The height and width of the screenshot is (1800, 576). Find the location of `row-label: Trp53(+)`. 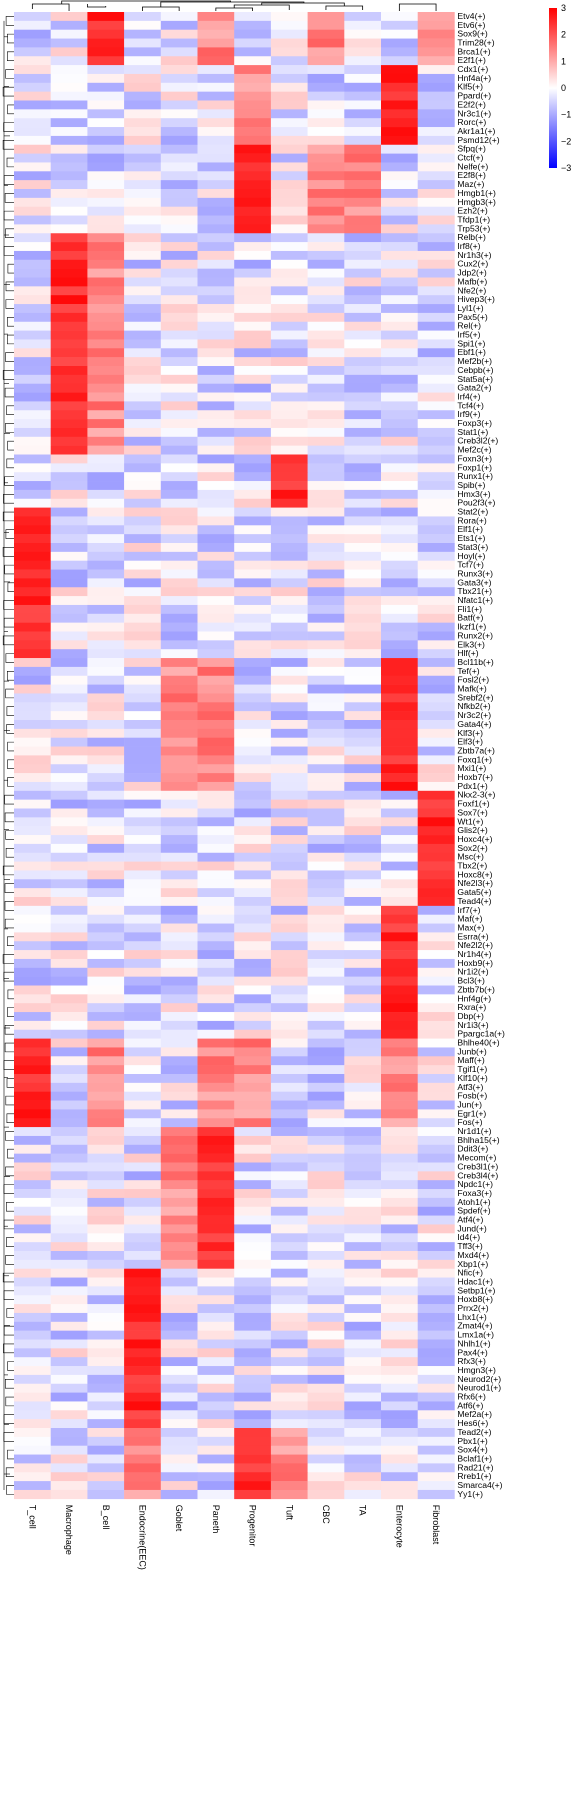

row-label: Trp53(+) is located at coordinates (473, 228).